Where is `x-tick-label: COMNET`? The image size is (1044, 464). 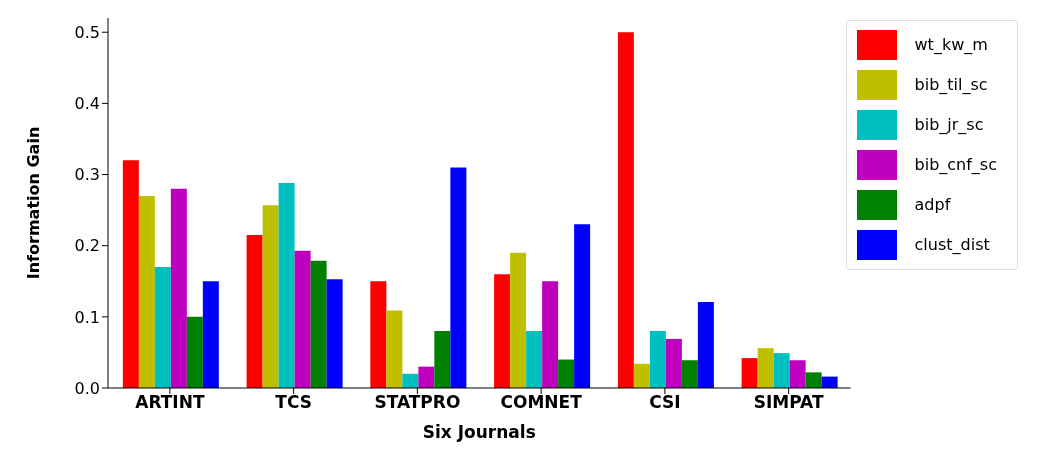 x-tick-label: COMNET is located at coordinates (541, 402).